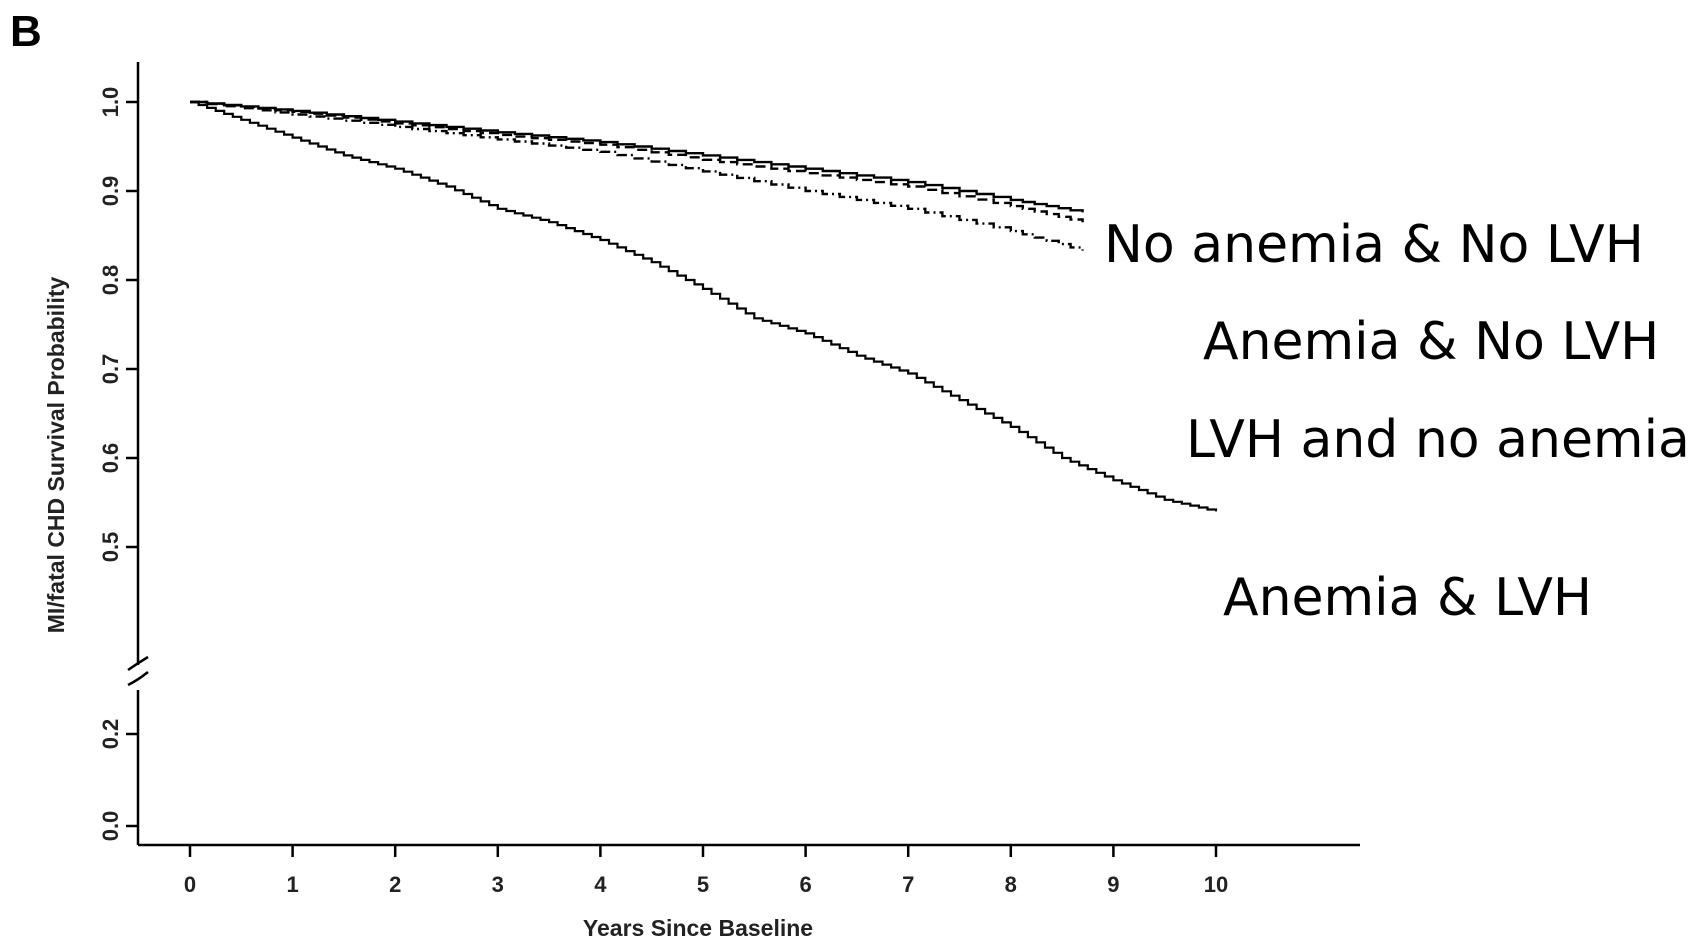 This screenshot has height=944, width=1691. I want to click on y-axis-break-mark-lower, so click(138, 679).